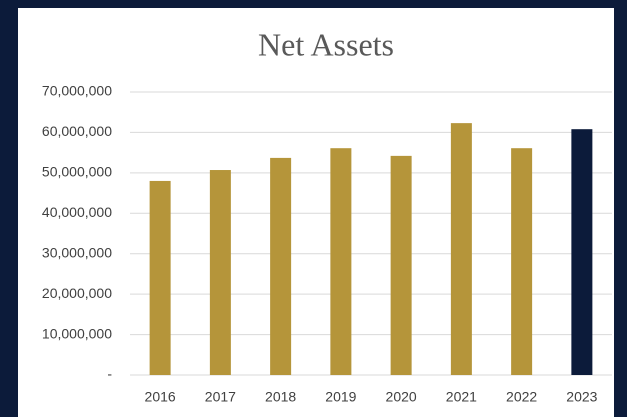  Describe the element at coordinates (461, 397) in the screenshot. I see `x-tick-label: 2021` at that location.